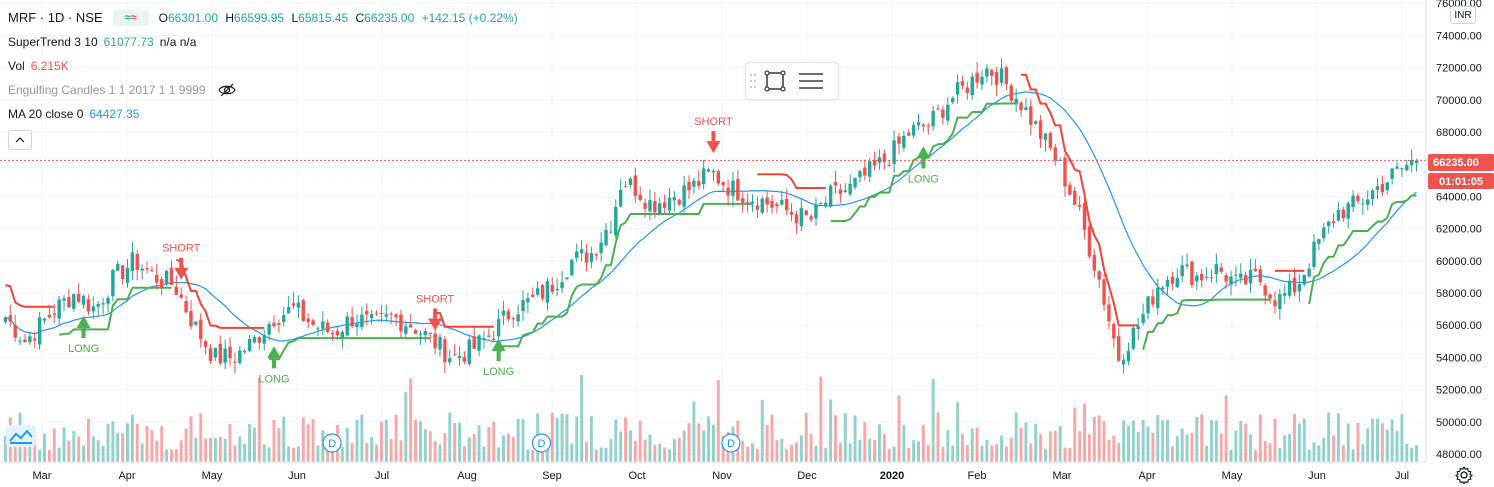 The image size is (1494, 487). What do you see at coordinates (263, 66) in the screenshot?
I see `vol-row: Vol 6.215K` at bounding box center [263, 66].